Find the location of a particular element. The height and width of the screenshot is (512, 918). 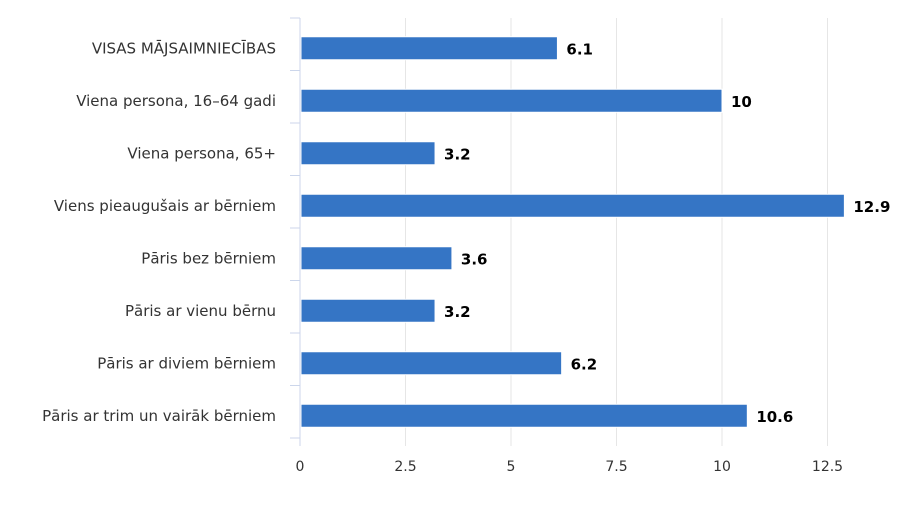

category-label: Viena persona, 16–64 gadi is located at coordinates (176, 101).